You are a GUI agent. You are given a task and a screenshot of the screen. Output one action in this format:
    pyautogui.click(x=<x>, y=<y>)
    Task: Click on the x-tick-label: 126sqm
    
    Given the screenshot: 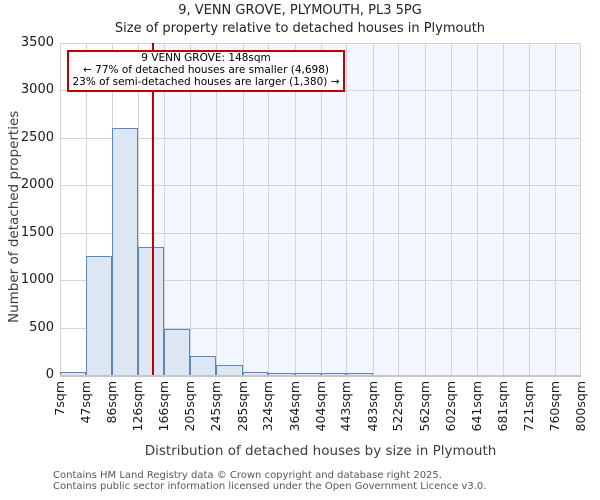 What is the action you would take?
    pyautogui.click(x=138, y=406)
    